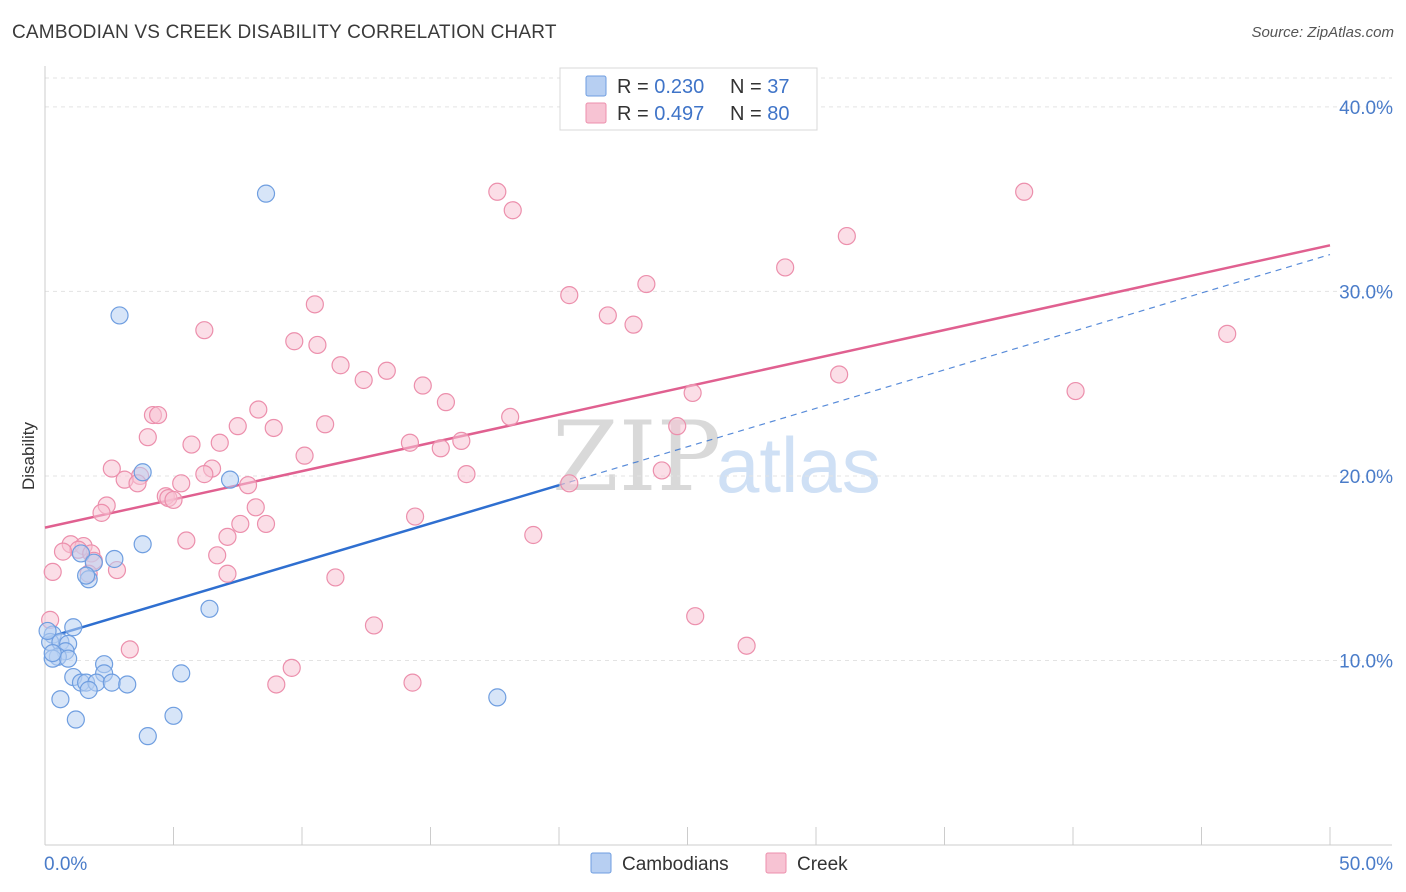 The height and width of the screenshot is (892, 1406). Describe the element at coordinates (28, 455) in the screenshot. I see `y-axis-title: Disability` at that location.